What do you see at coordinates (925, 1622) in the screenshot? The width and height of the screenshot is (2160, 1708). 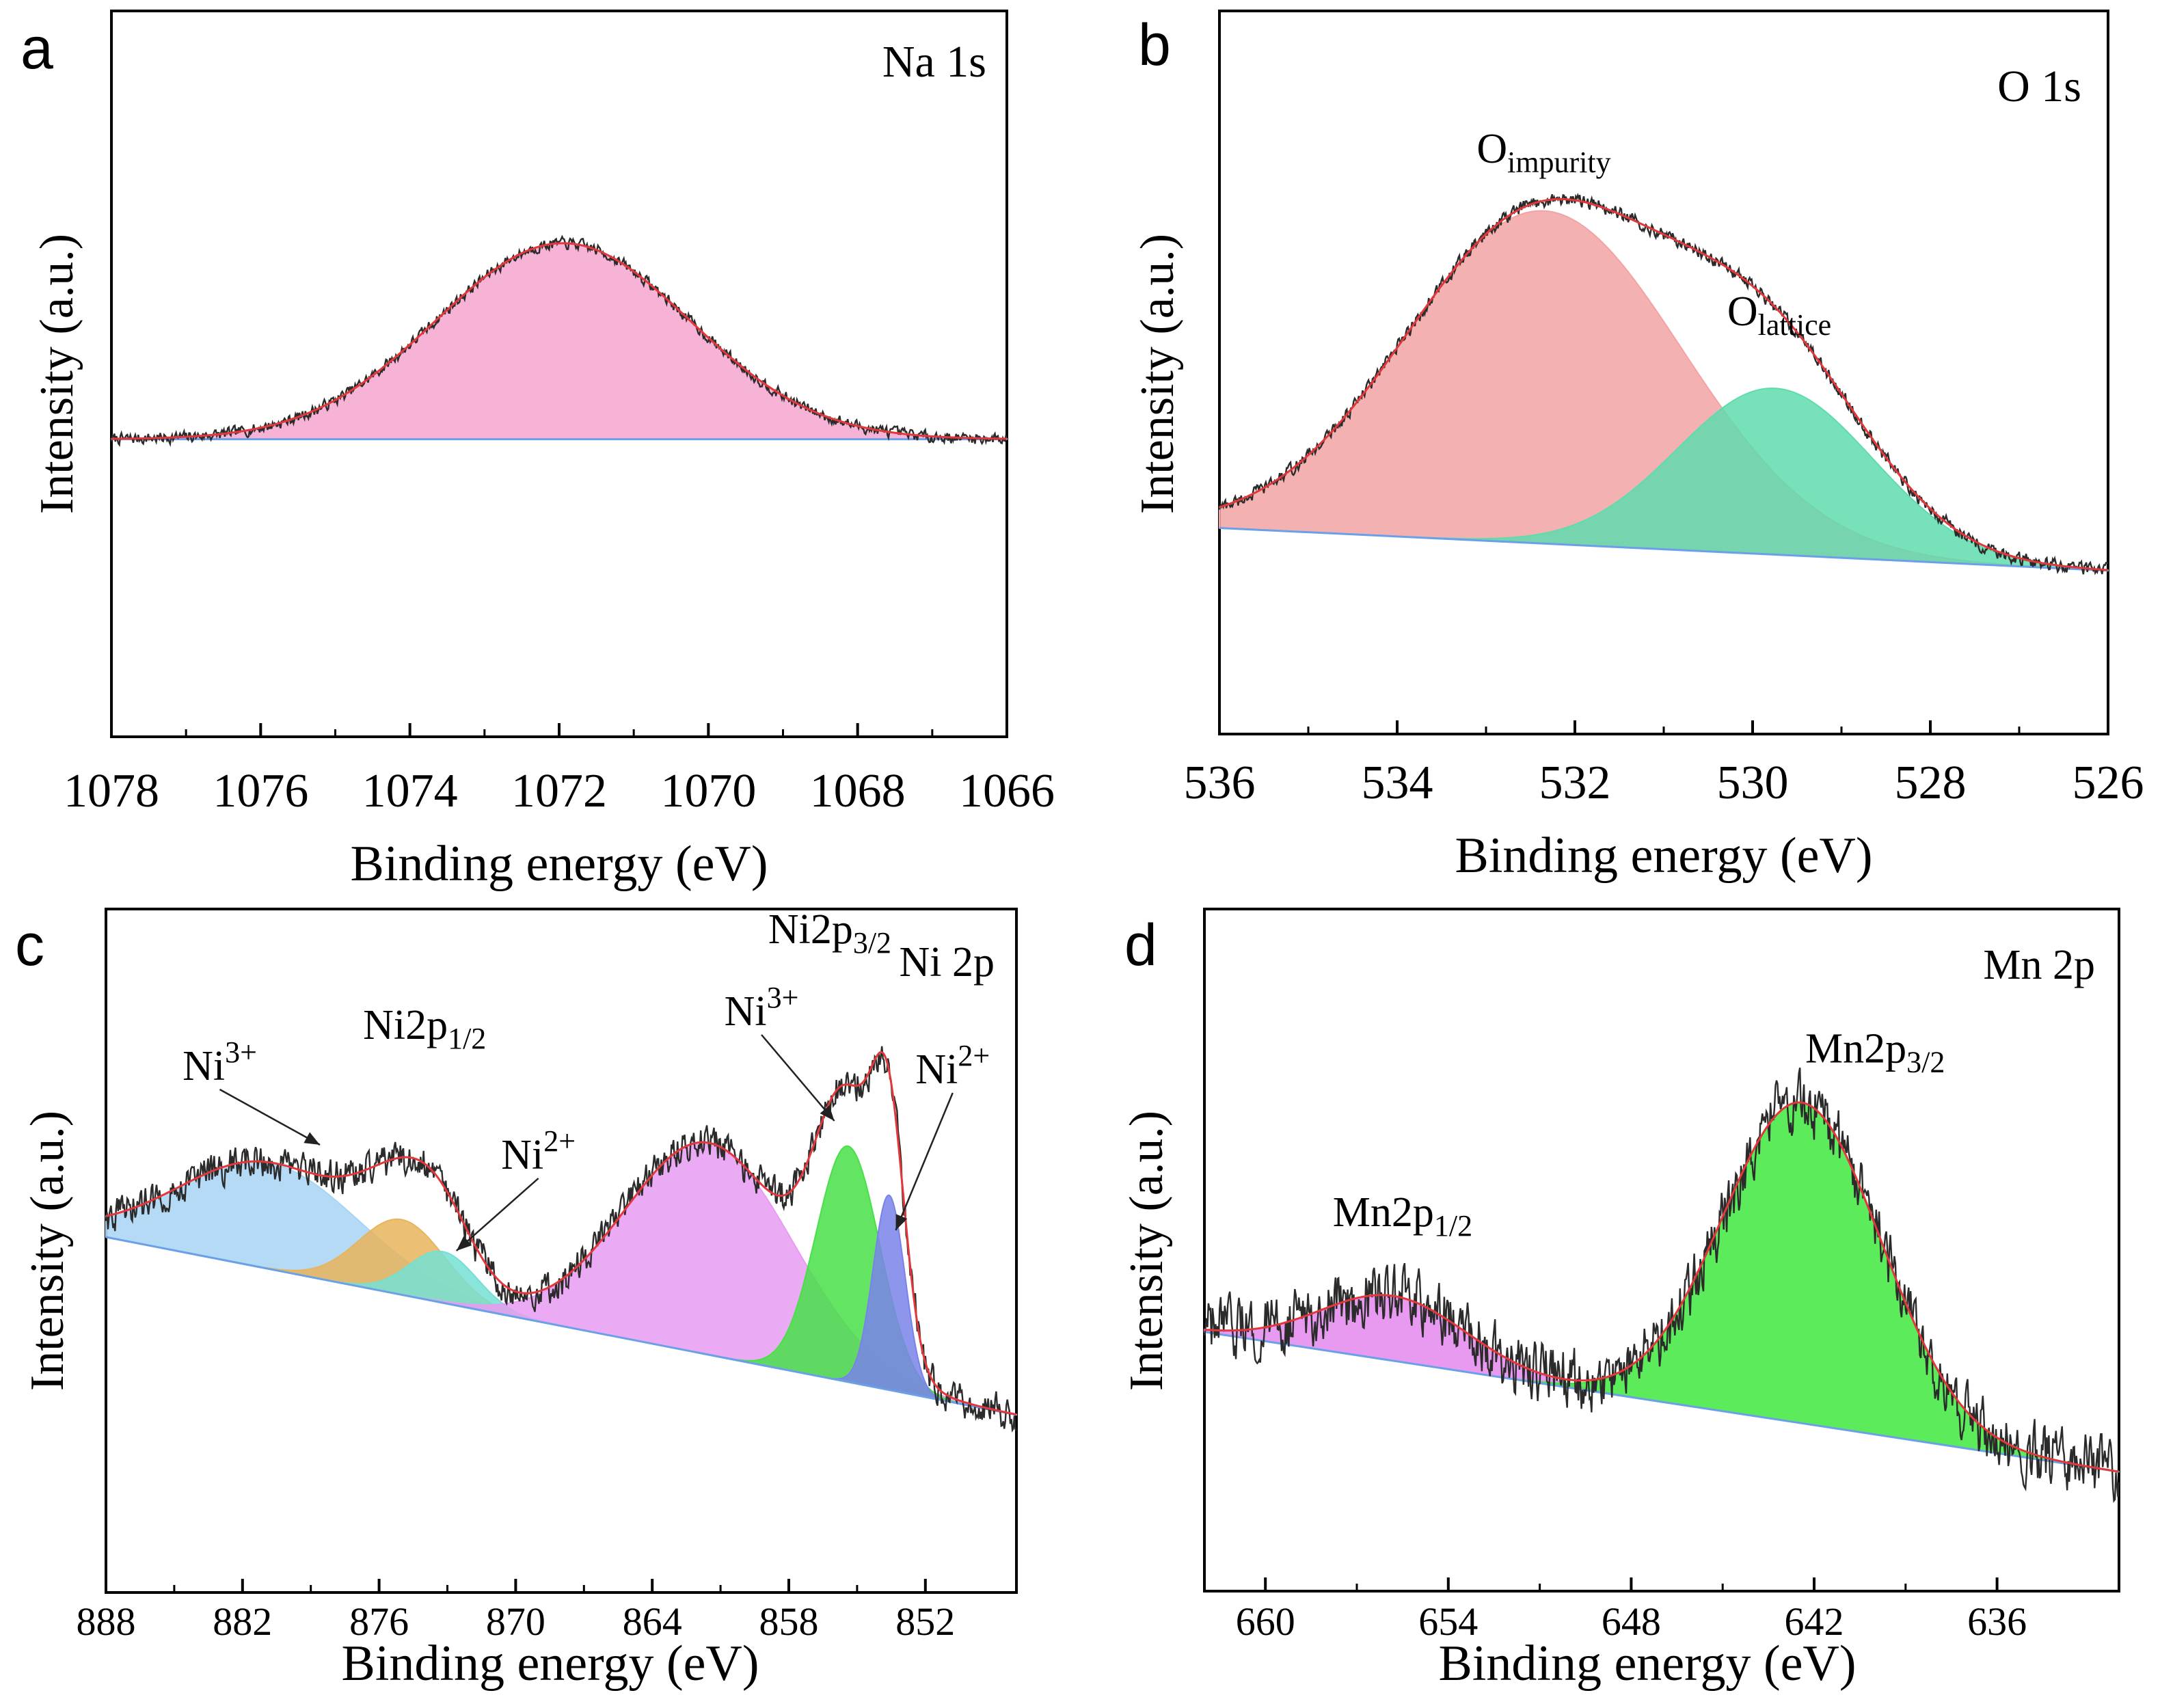 I see `x-tick-label-c-6: 852` at bounding box center [925, 1622].